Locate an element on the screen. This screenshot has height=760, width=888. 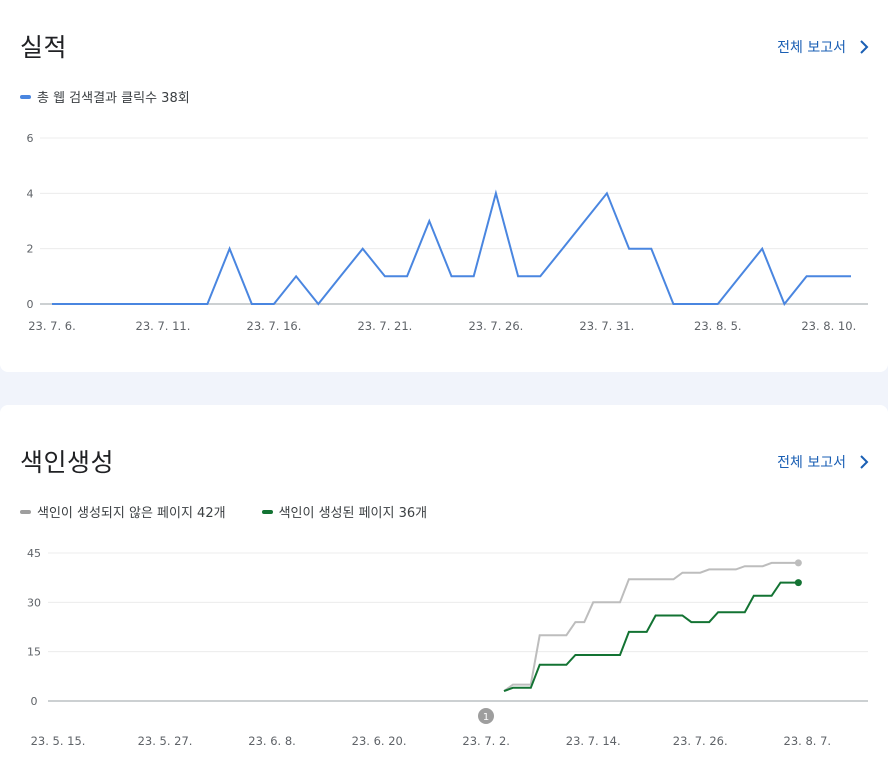
indexing-legend: 색인이 생성되지 않은 페이지 42개 색인이 생성된 페이지 36개 is located at coordinates (223, 511).